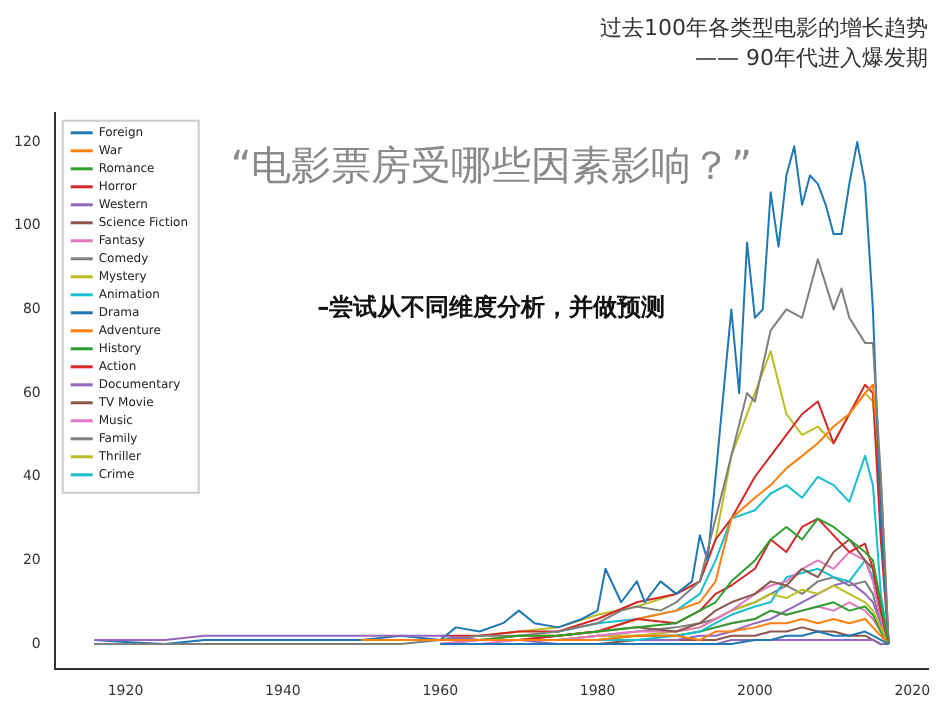 The height and width of the screenshot is (710, 948). What do you see at coordinates (811, 58) in the screenshot?
I see `chart-subtitle: —— 90年代进入爆发期` at bounding box center [811, 58].